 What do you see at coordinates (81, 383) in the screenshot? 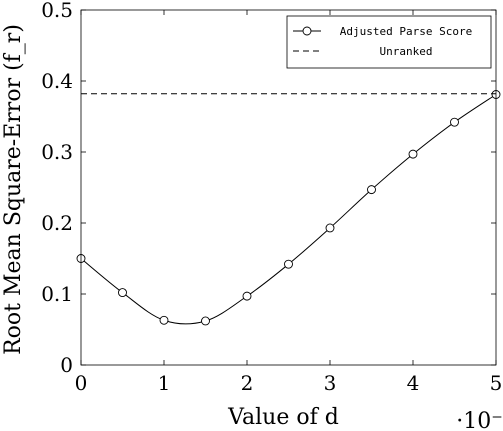
I see `x-tick-label: 0` at bounding box center [81, 383].